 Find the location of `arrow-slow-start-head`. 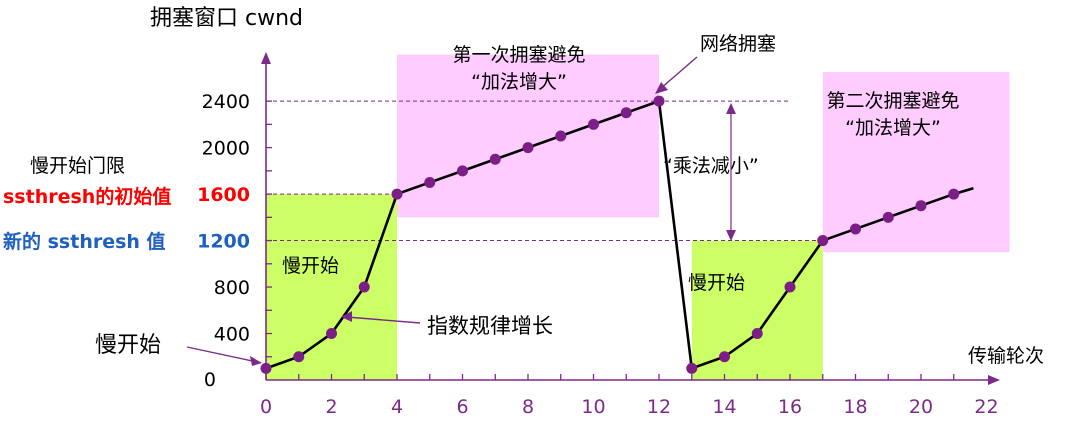

arrow-slow-start-head is located at coordinates (256, 361).